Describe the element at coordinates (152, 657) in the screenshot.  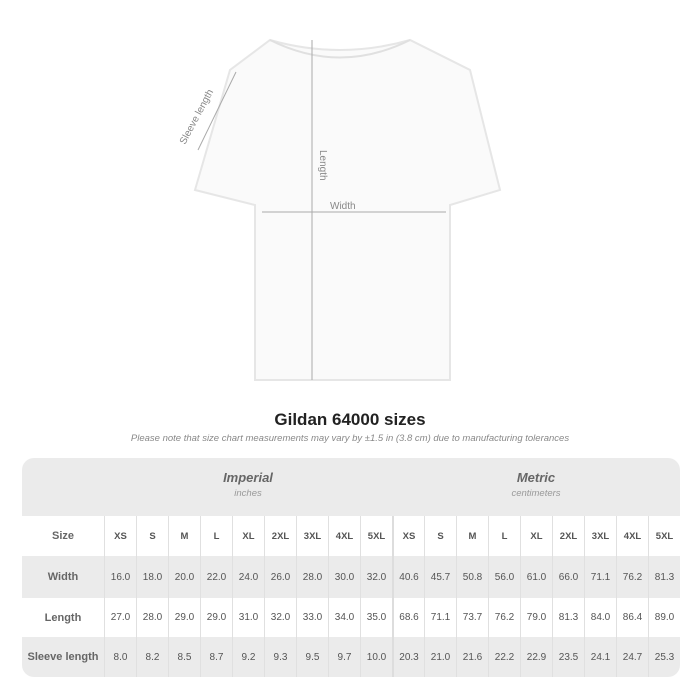
I see `table-cell: 8.2` at that location.